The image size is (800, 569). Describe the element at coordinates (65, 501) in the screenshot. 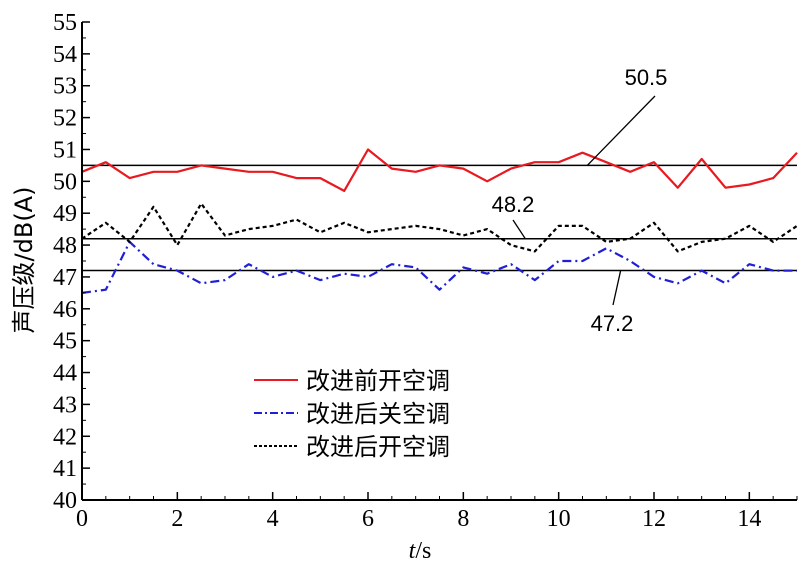

I see `y-tick-label: 40` at that location.